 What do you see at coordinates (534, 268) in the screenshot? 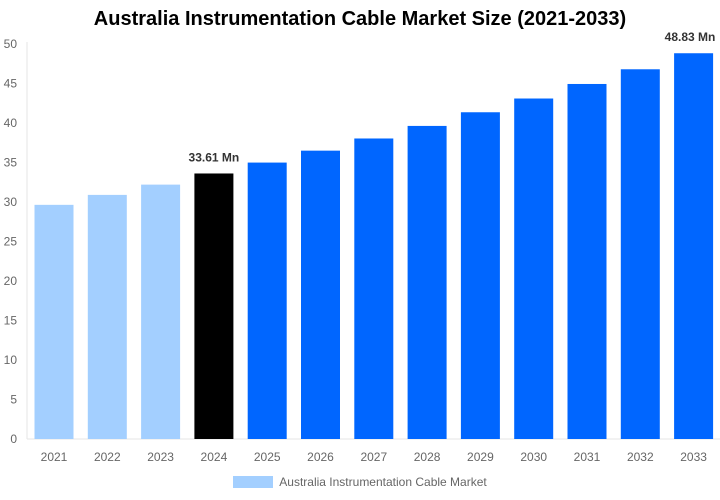
I see `bar-2030` at bounding box center [534, 268].